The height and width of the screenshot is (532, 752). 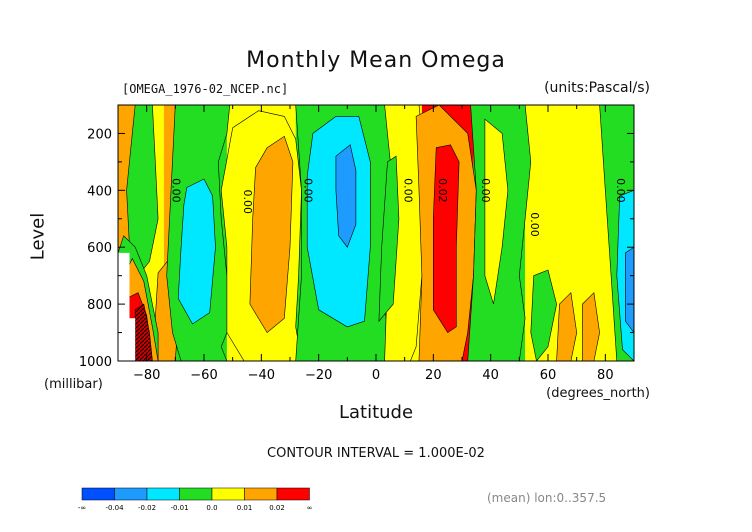 I want to click on patch-far-green2, so click(x=543, y=315).